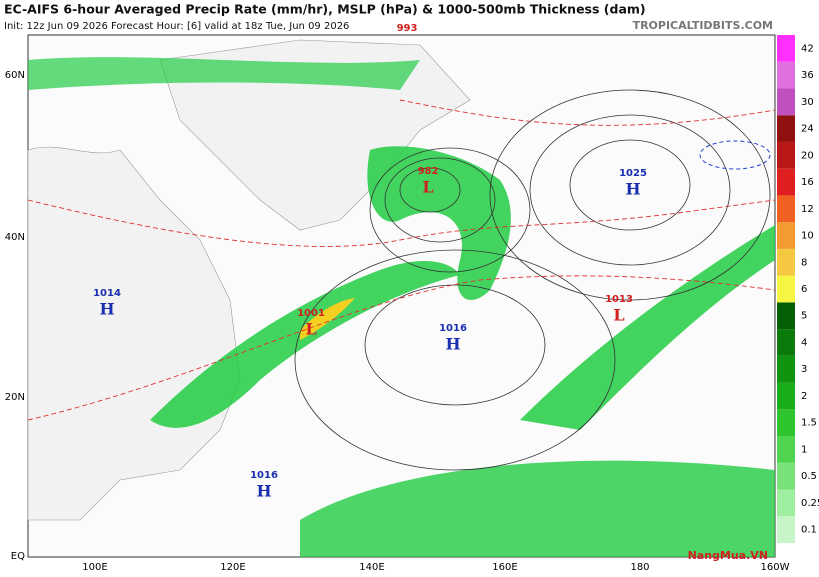  What do you see at coordinates (807, 155) in the screenshot?
I see `colorbar-label: 20` at bounding box center [807, 155].